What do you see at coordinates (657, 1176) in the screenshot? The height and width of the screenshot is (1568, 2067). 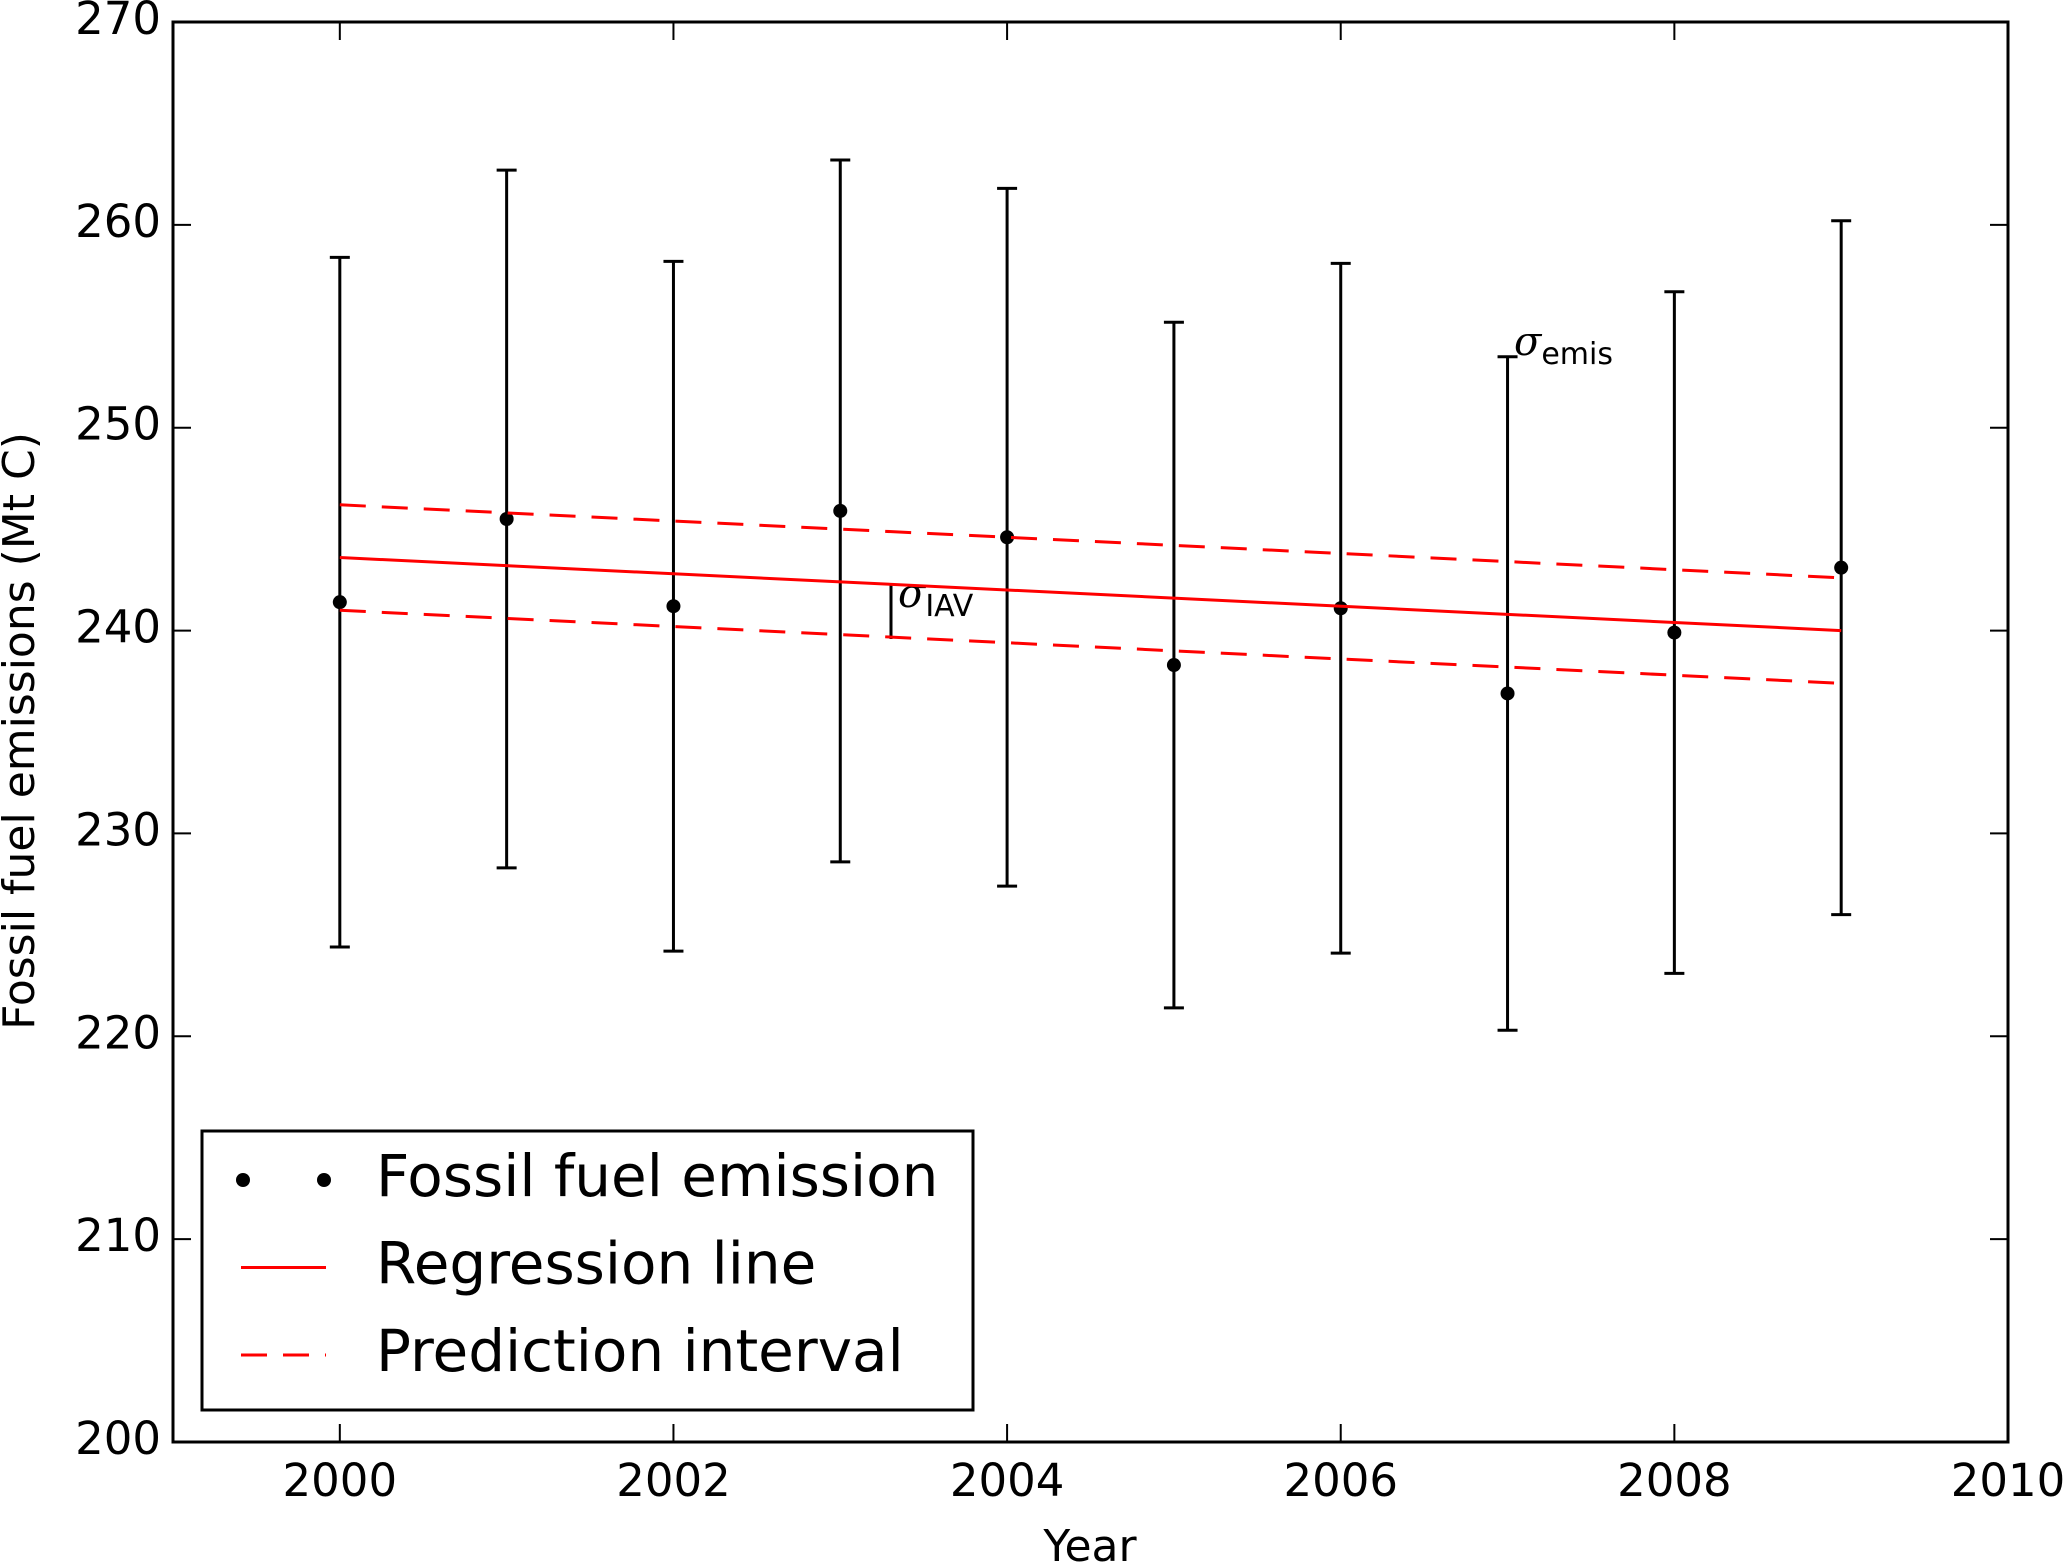 I see `legend-label: Fossil fuel emission` at bounding box center [657, 1176].